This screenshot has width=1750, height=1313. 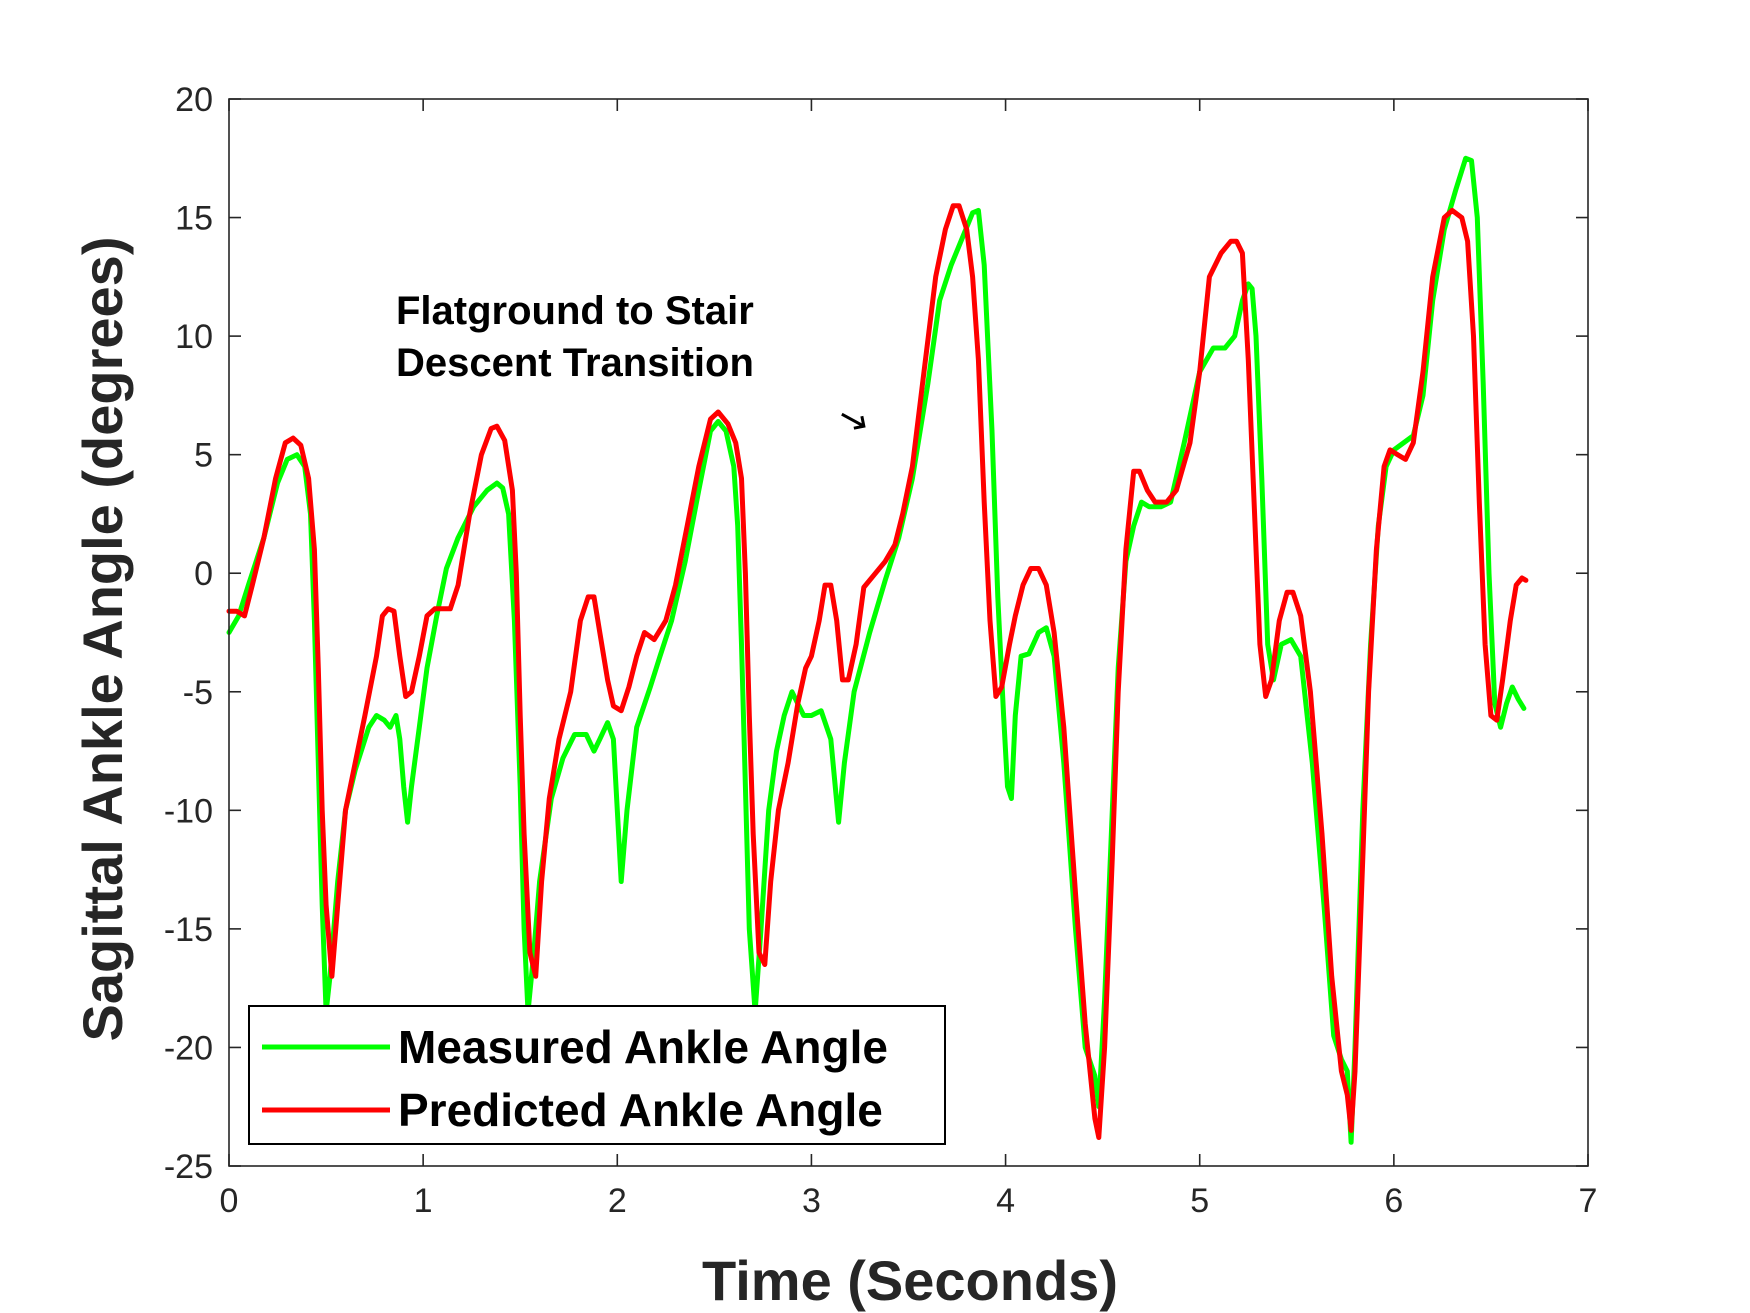 I want to click on x-tick-label: 0, so click(x=229, y=1201).